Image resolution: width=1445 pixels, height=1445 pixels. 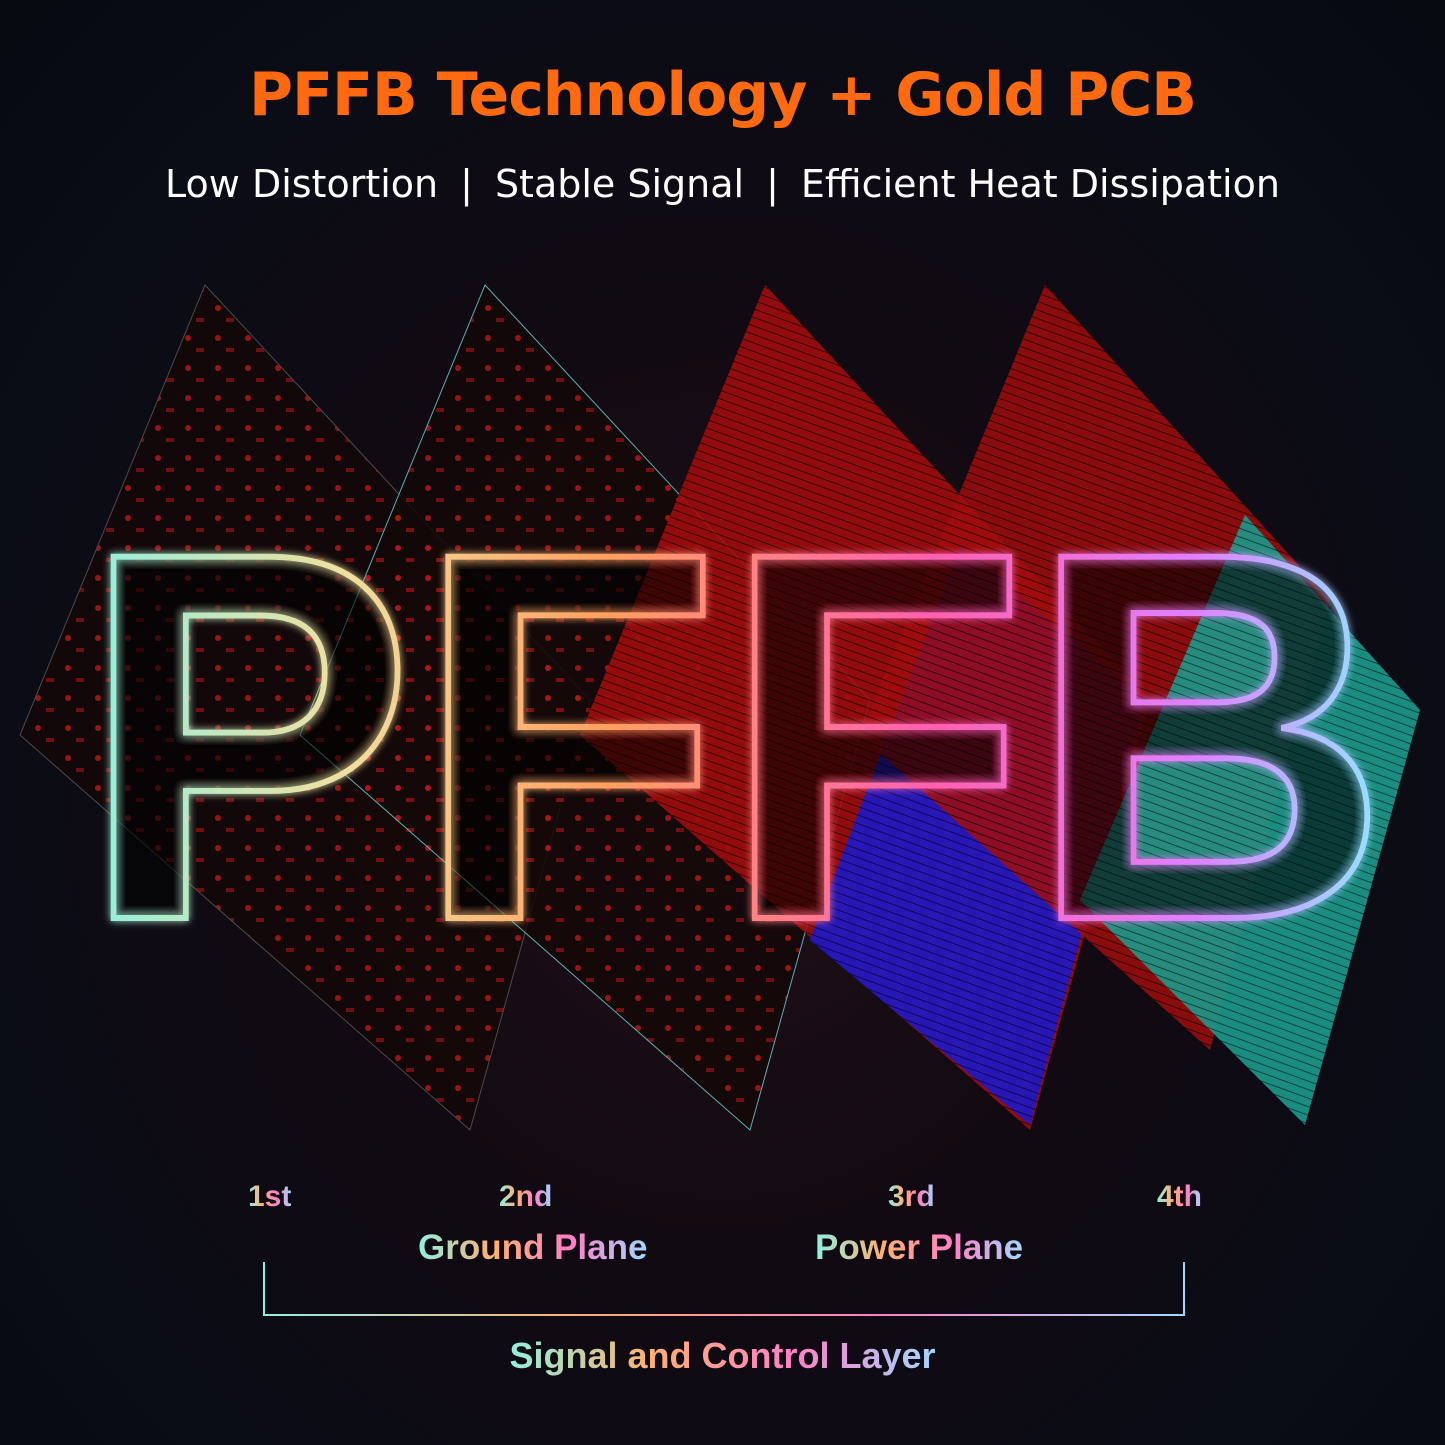 What do you see at coordinates (1040, 184) in the screenshot?
I see `feature-heat-dissipation: Efficient Heat Dissipation` at bounding box center [1040, 184].